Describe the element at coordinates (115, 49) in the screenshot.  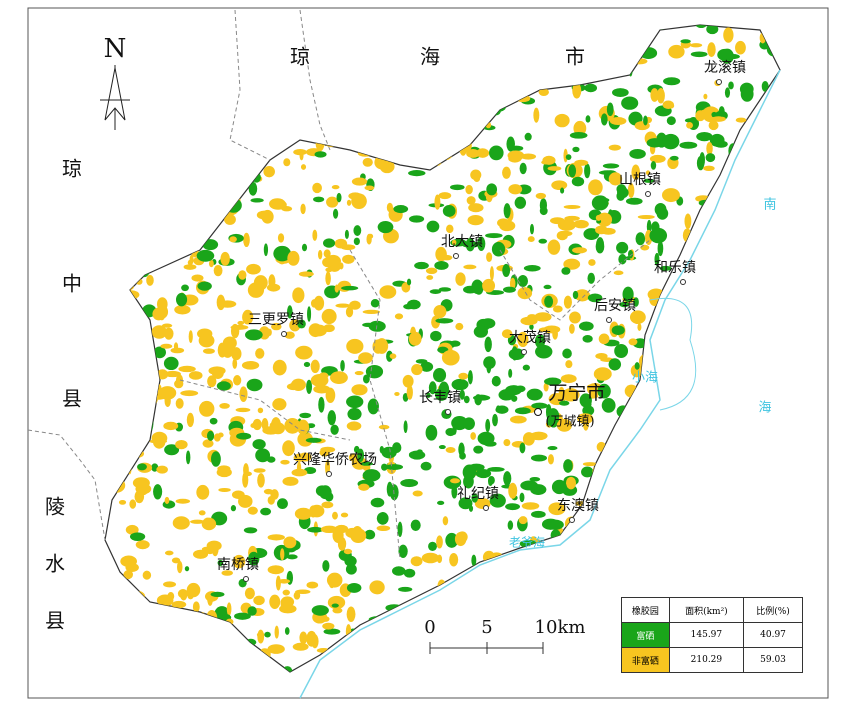
I see `map-label: N` at that location.